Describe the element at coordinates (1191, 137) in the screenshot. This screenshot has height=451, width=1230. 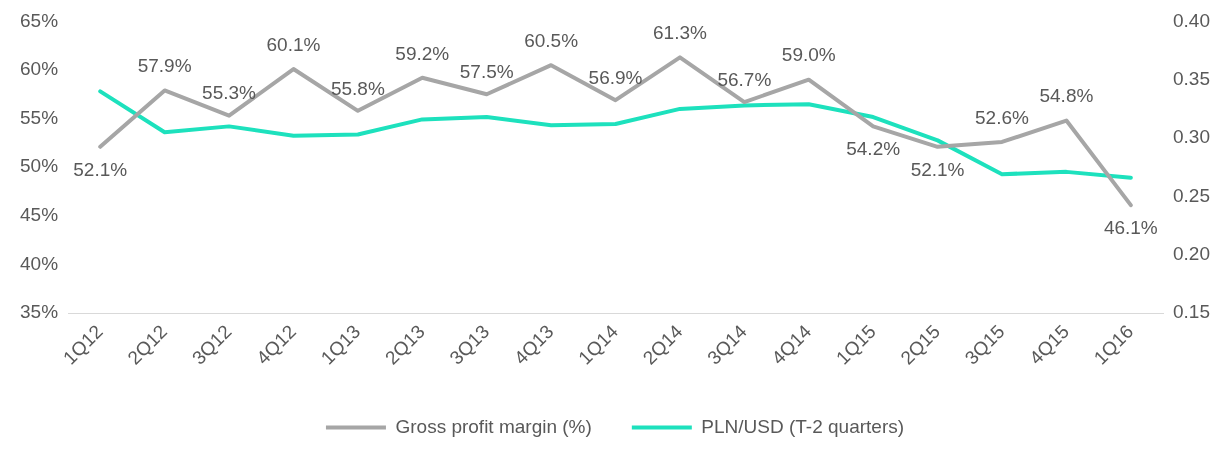
I see `y2-tick-label: 0.30` at that location.